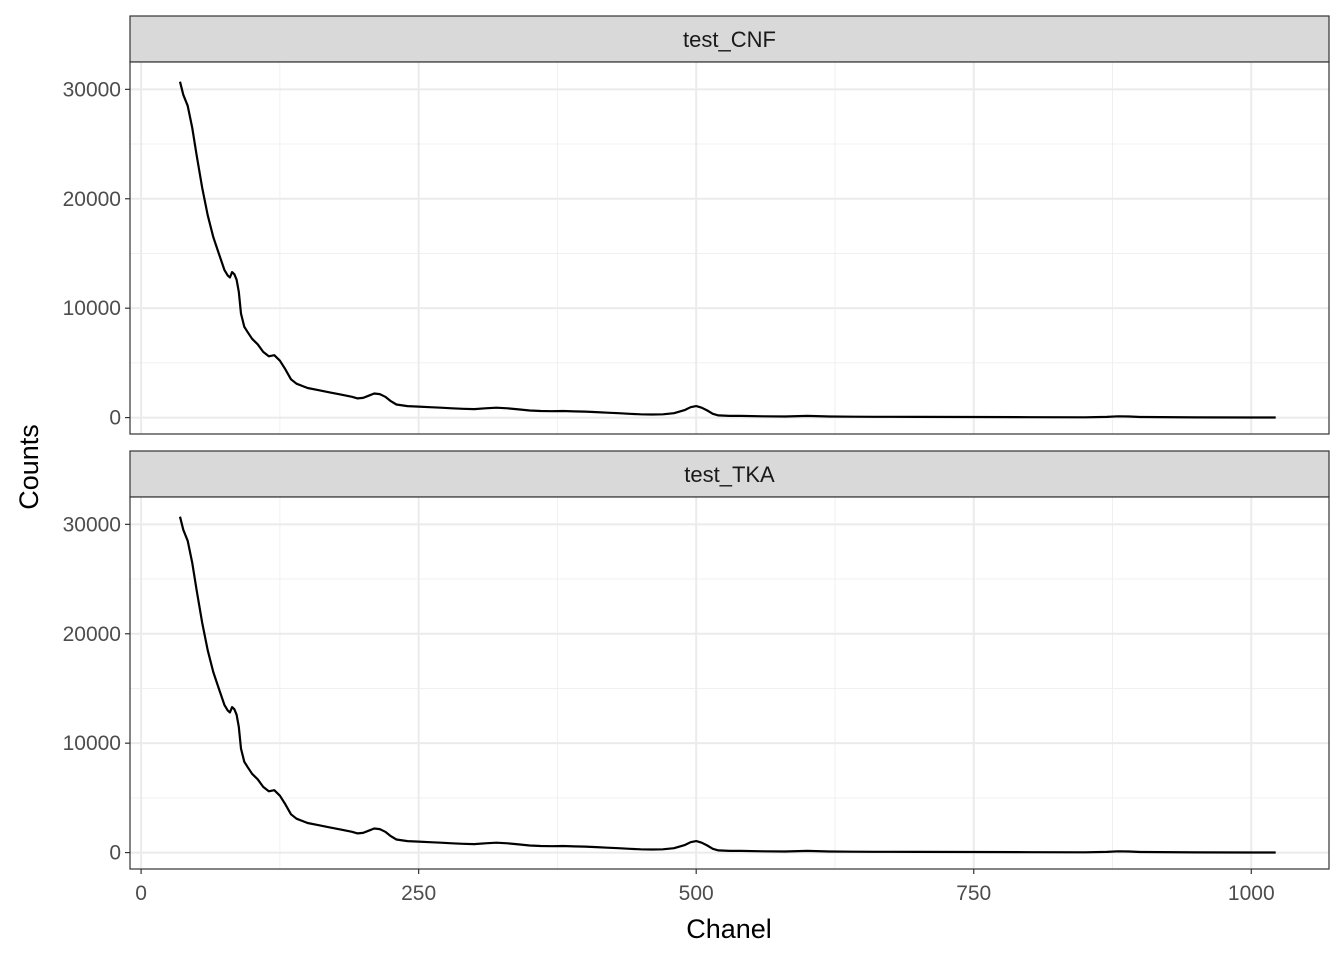 The image size is (1344, 960). I want to click on x-tick-label: 1000, so click(1251, 893).